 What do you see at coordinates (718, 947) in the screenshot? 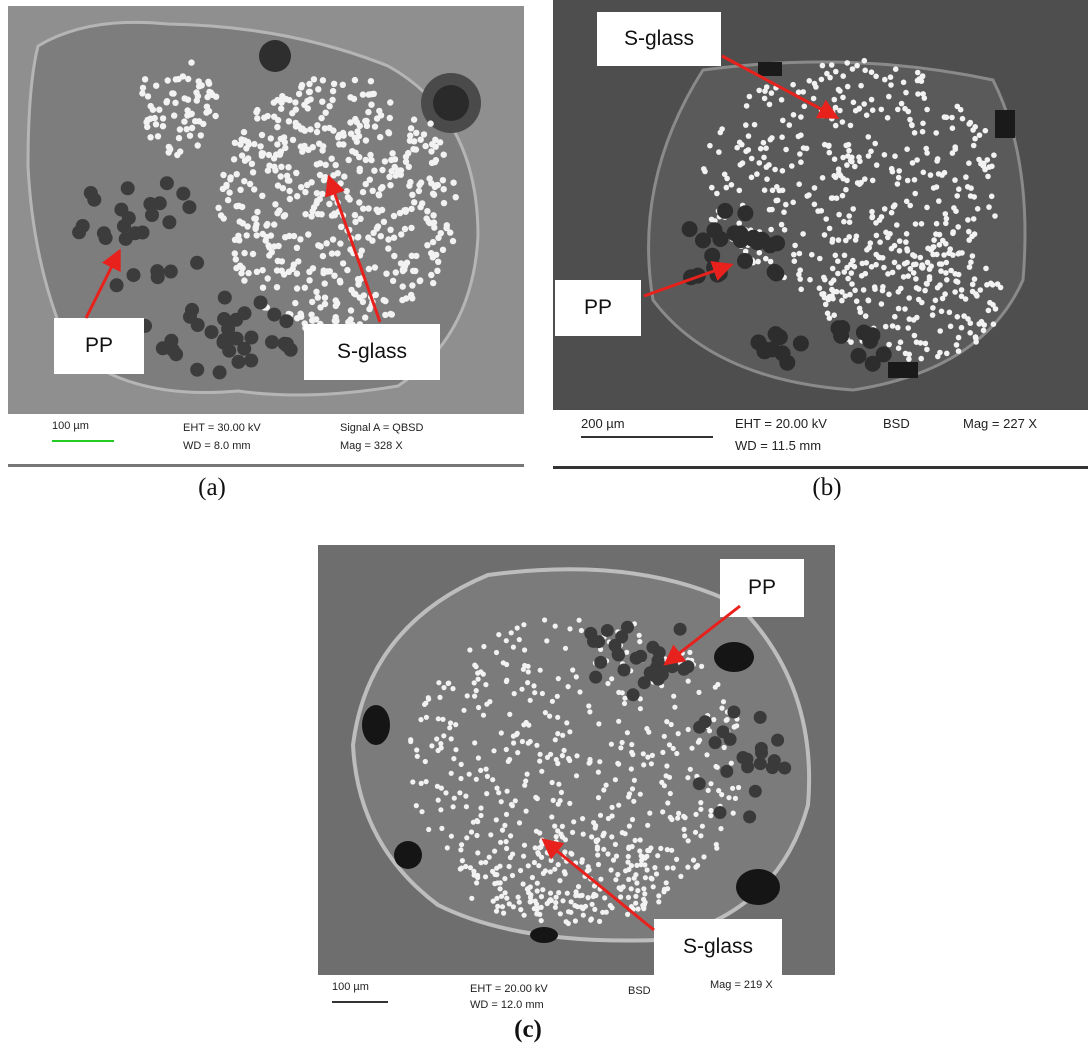
I see `label-s-glass-c: S-glass` at bounding box center [718, 947].